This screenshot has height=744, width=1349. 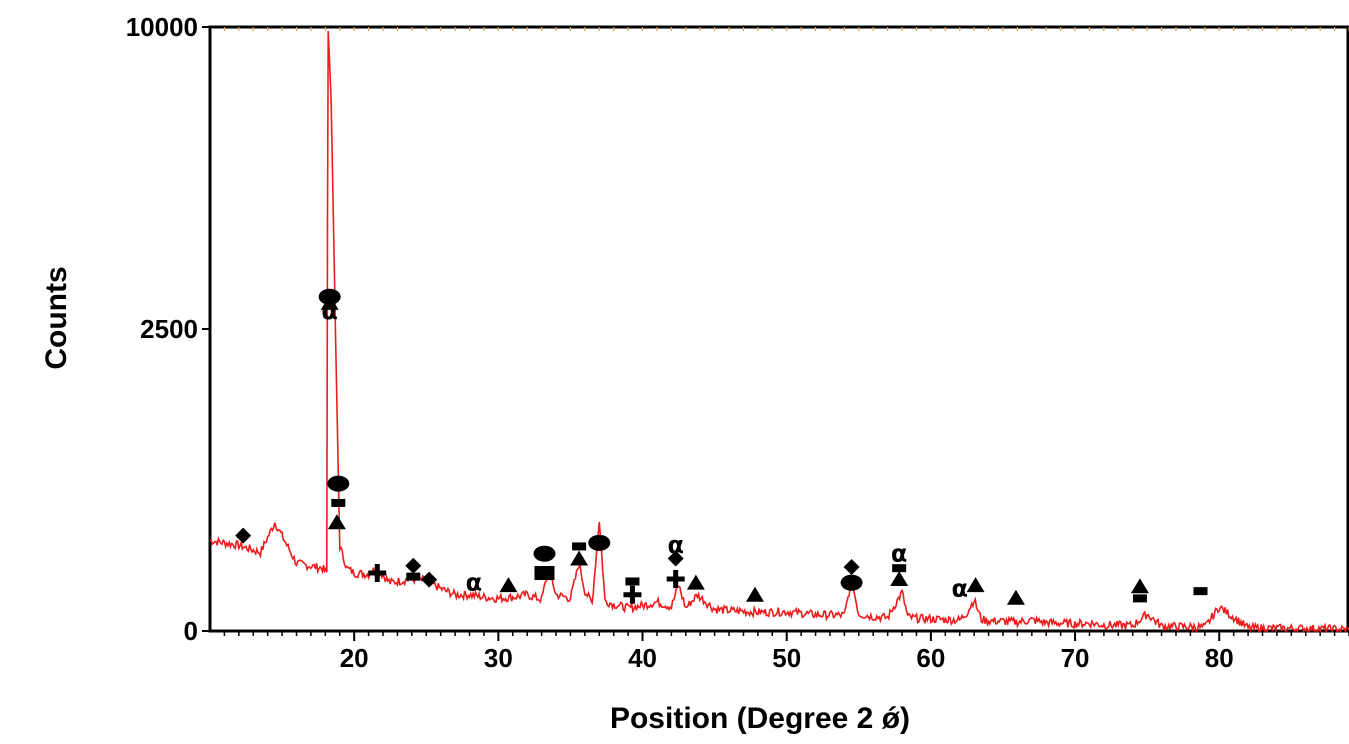 What do you see at coordinates (786, 658) in the screenshot?
I see `x-tick-label: 50` at bounding box center [786, 658].